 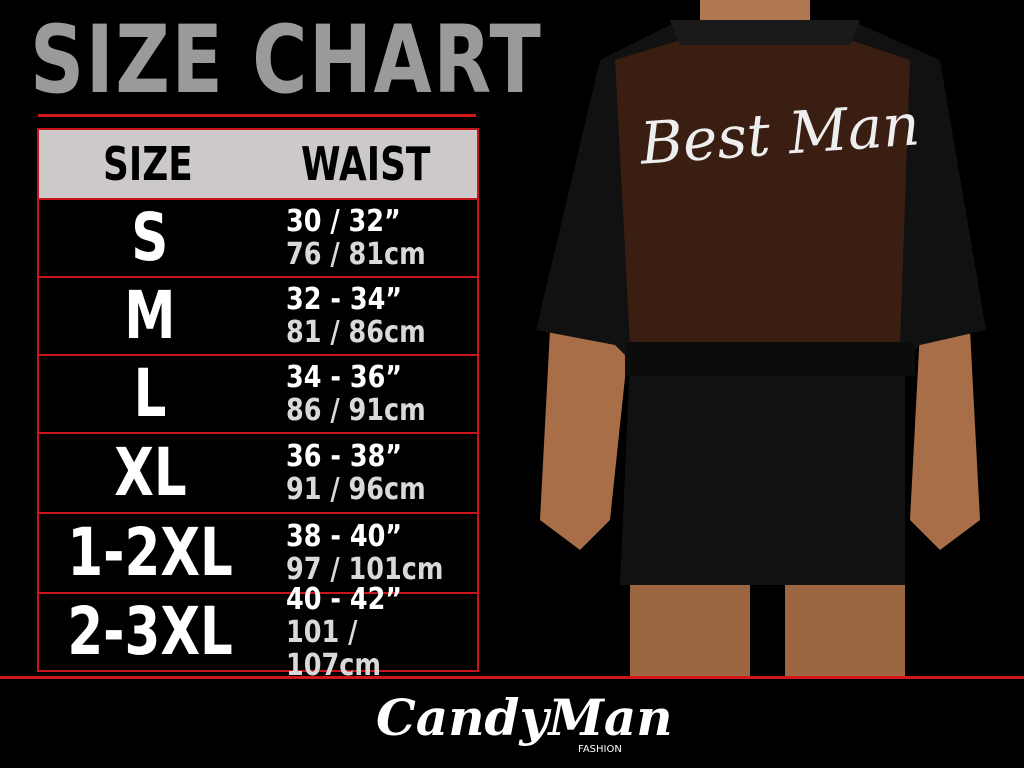 I want to click on size-label: S, so click(x=150, y=237).